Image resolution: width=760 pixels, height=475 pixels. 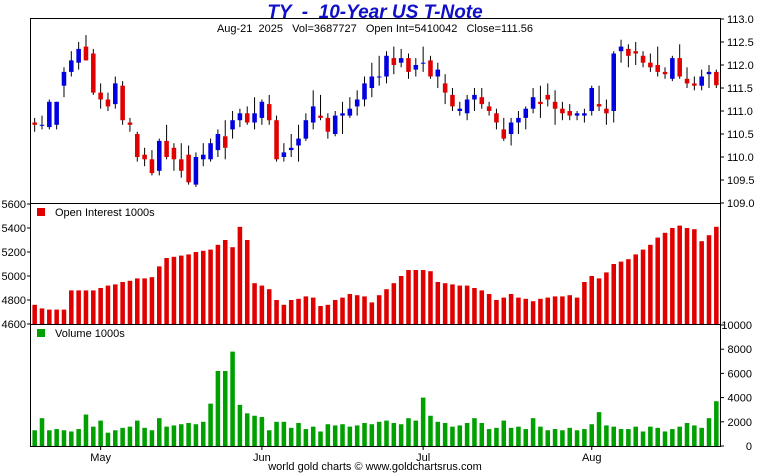 I want to click on price-tick-label: 109.0, so click(x=741, y=204).